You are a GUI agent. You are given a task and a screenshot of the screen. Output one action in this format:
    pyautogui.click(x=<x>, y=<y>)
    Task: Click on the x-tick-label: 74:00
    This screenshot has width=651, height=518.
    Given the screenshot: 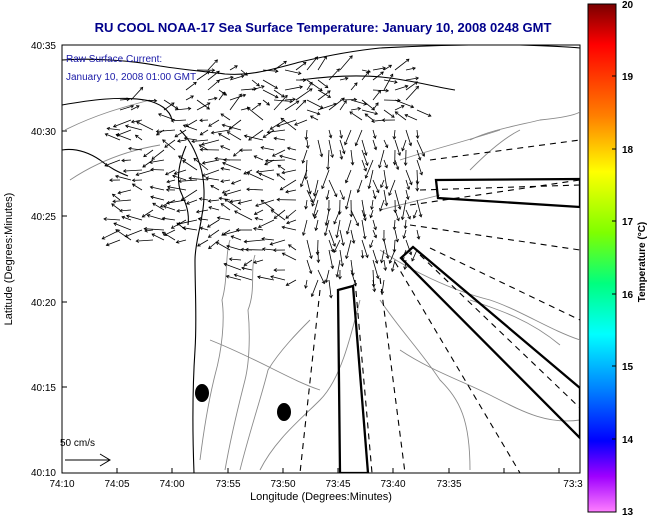 What is the action you would take?
    pyautogui.click(x=171, y=484)
    